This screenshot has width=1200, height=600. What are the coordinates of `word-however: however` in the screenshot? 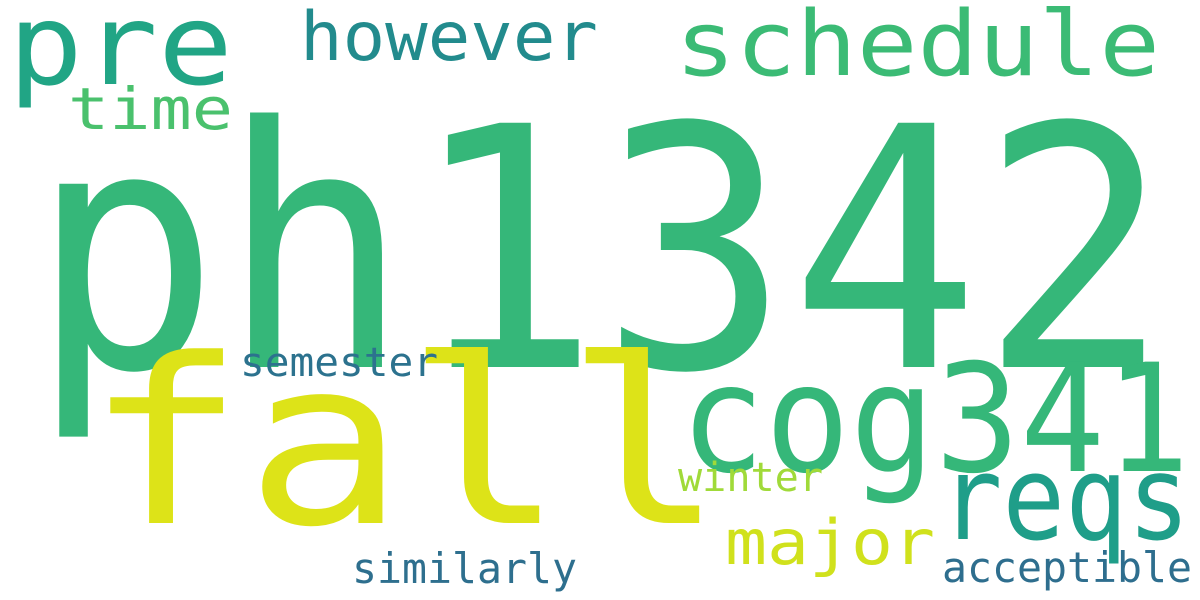 It's located at (449, 38).